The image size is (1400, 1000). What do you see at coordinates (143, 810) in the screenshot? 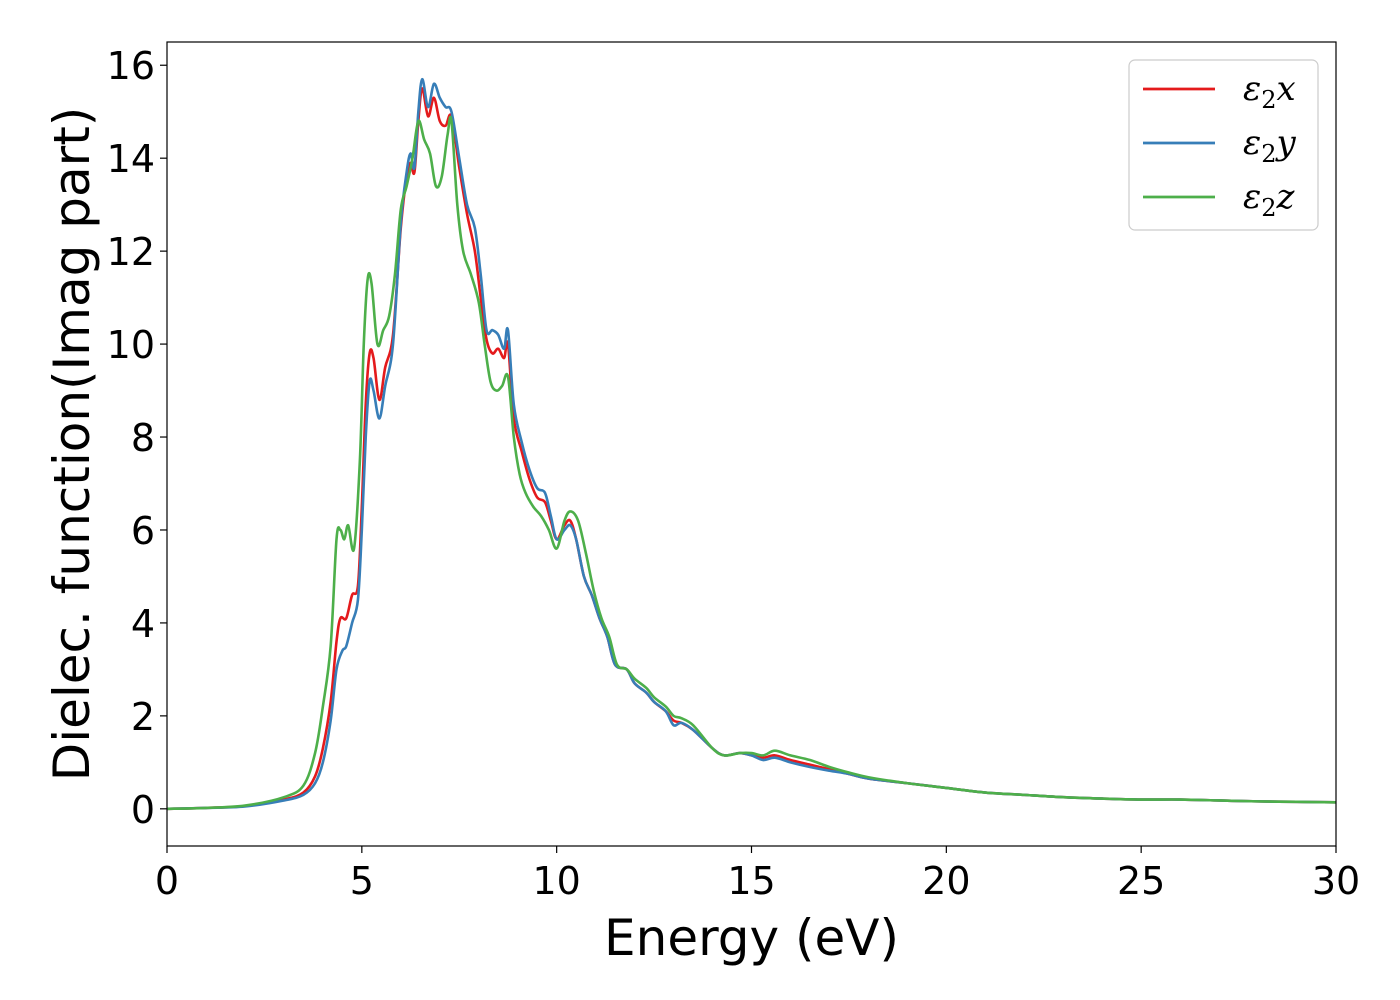
I see `y-tick-label: 0` at bounding box center [143, 810].